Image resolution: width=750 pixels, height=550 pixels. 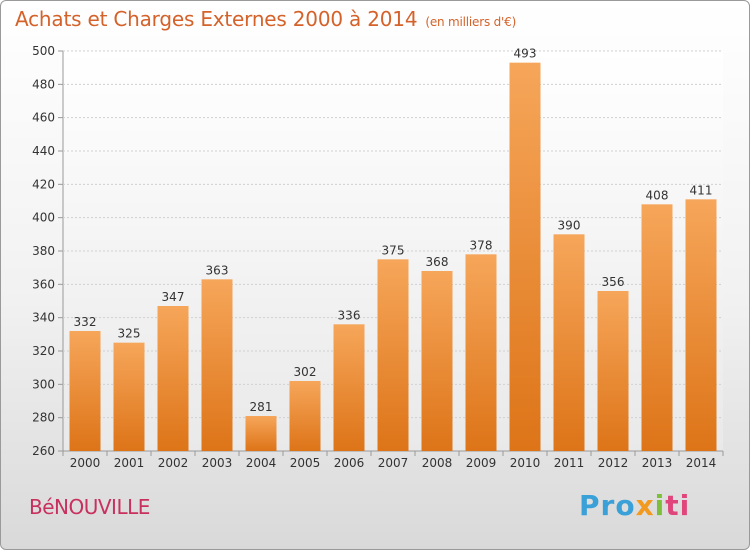 What do you see at coordinates (393, 463) in the screenshot?
I see `x-tick-label: 2007` at bounding box center [393, 463].